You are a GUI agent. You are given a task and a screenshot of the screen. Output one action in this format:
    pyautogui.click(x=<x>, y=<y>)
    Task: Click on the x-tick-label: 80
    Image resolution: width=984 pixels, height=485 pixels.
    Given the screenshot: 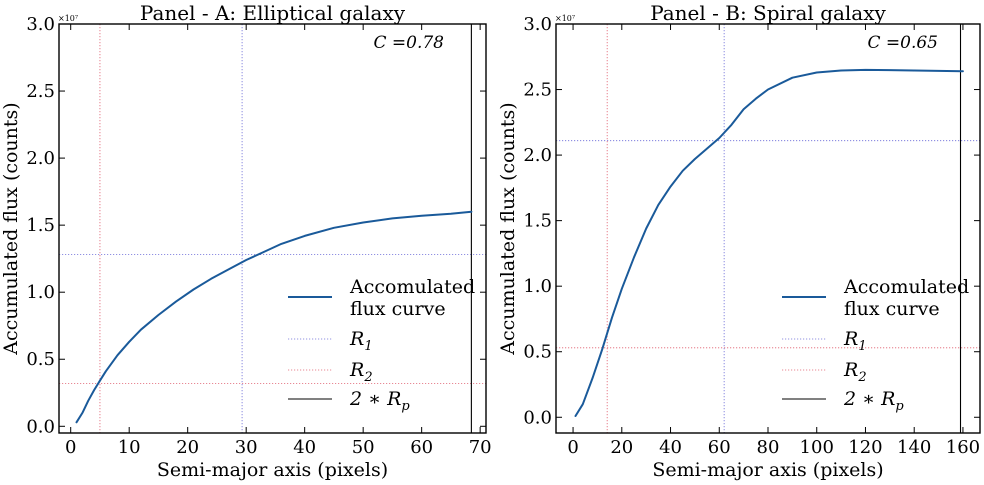 What is the action you would take?
    pyautogui.click(x=768, y=447)
    